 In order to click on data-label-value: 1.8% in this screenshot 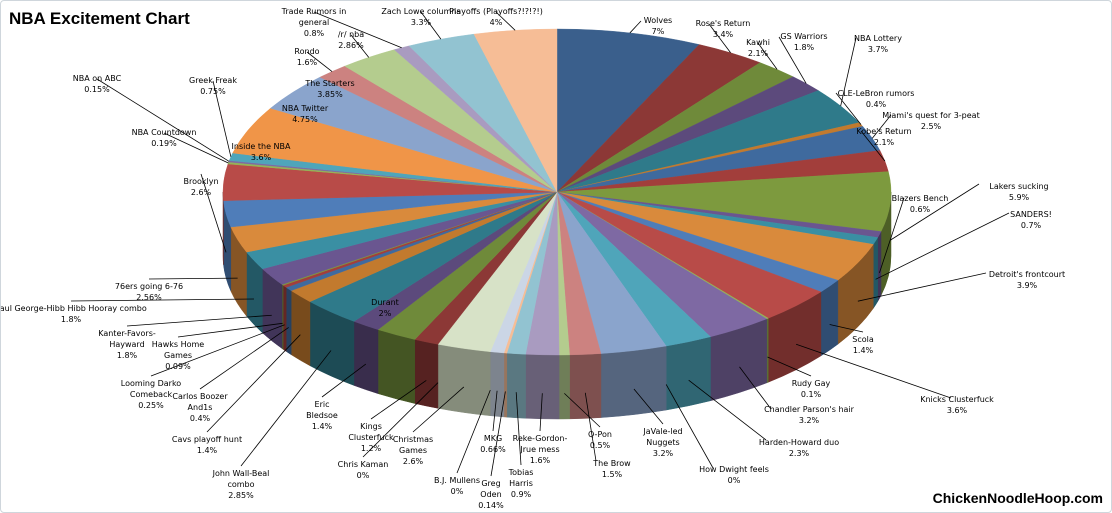, I will do `click(71, 319)`.